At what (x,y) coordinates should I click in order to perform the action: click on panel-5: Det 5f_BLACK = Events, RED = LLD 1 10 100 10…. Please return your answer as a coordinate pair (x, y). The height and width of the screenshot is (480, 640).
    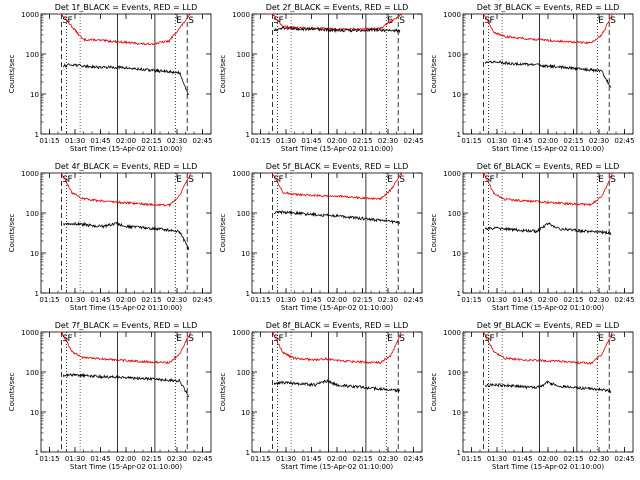
    Looking at the image, I should click on (321, 237).